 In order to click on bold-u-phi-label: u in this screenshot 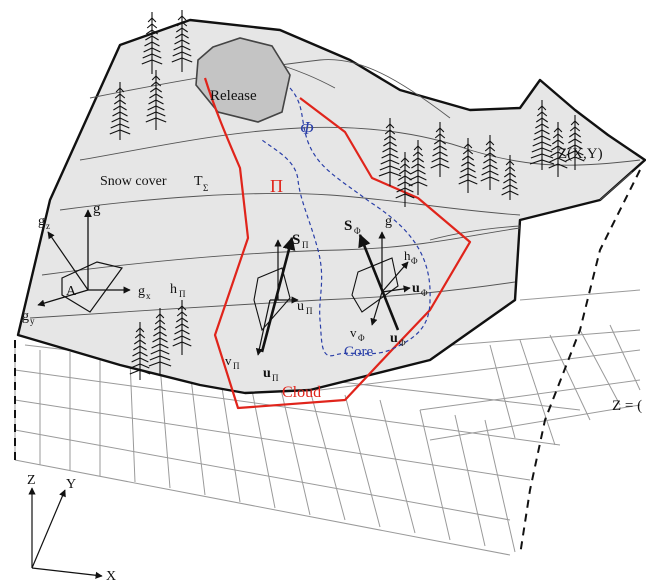, I will do `click(394, 338)`.